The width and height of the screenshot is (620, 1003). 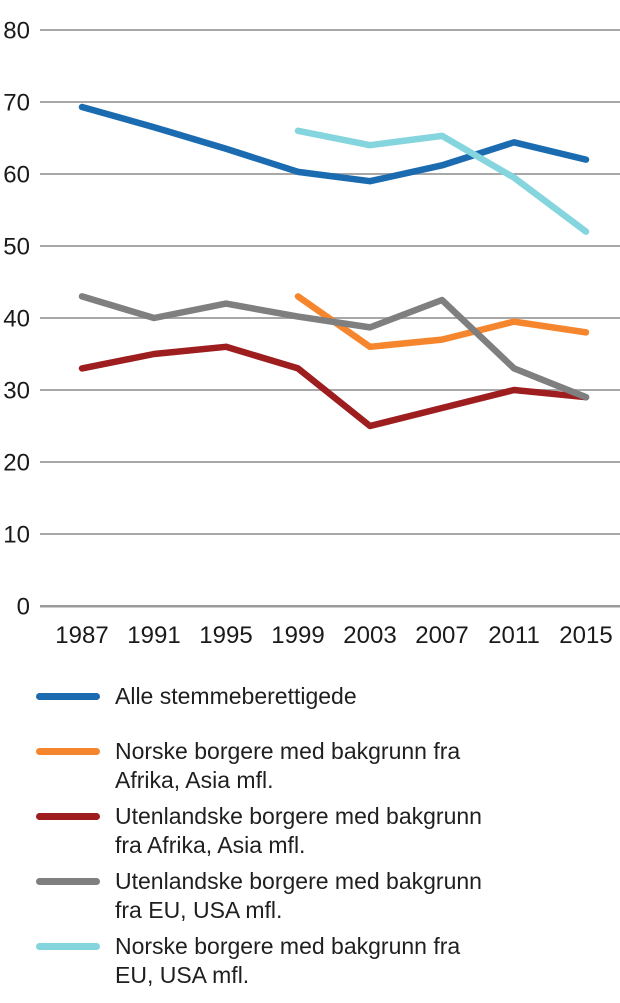 I want to click on y-tick-label: 40, so click(x=16, y=319).